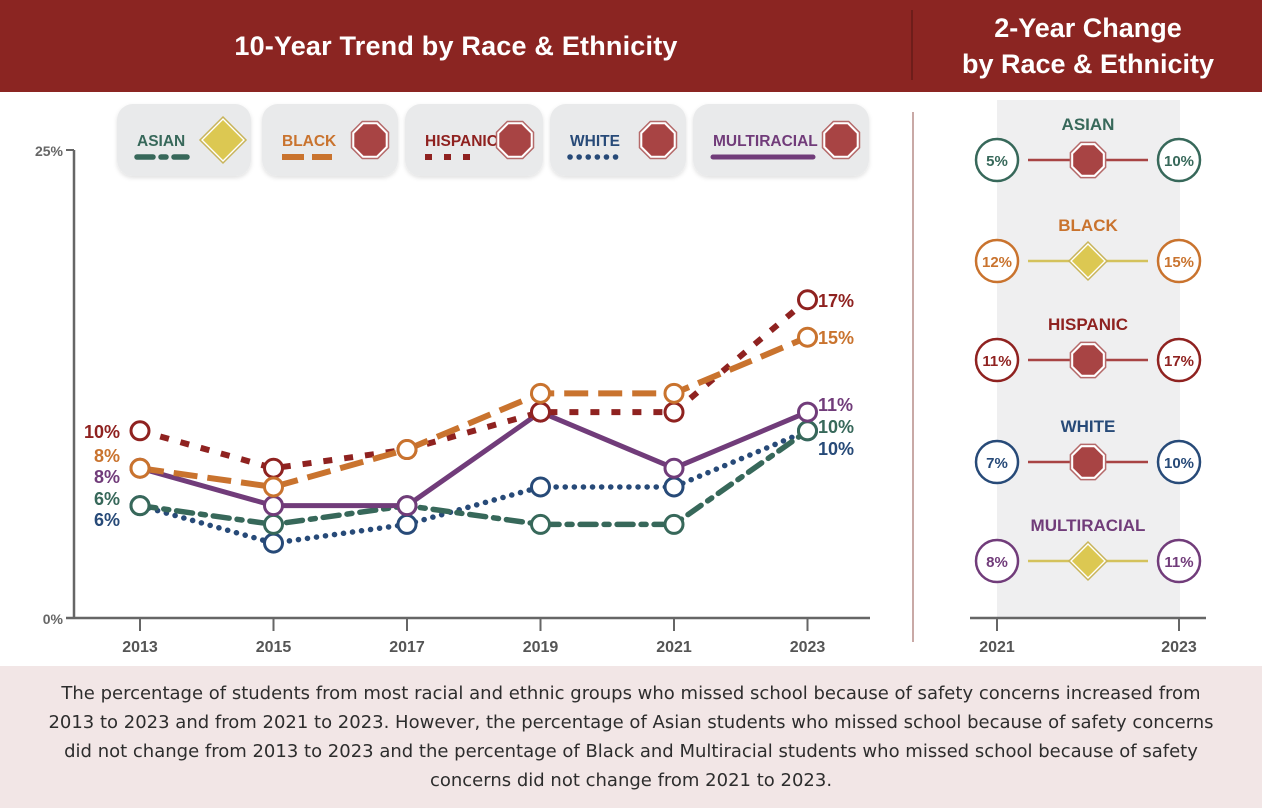 This screenshot has height=808, width=1262. I want to click on change-from-value: 12%, so click(997, 262).